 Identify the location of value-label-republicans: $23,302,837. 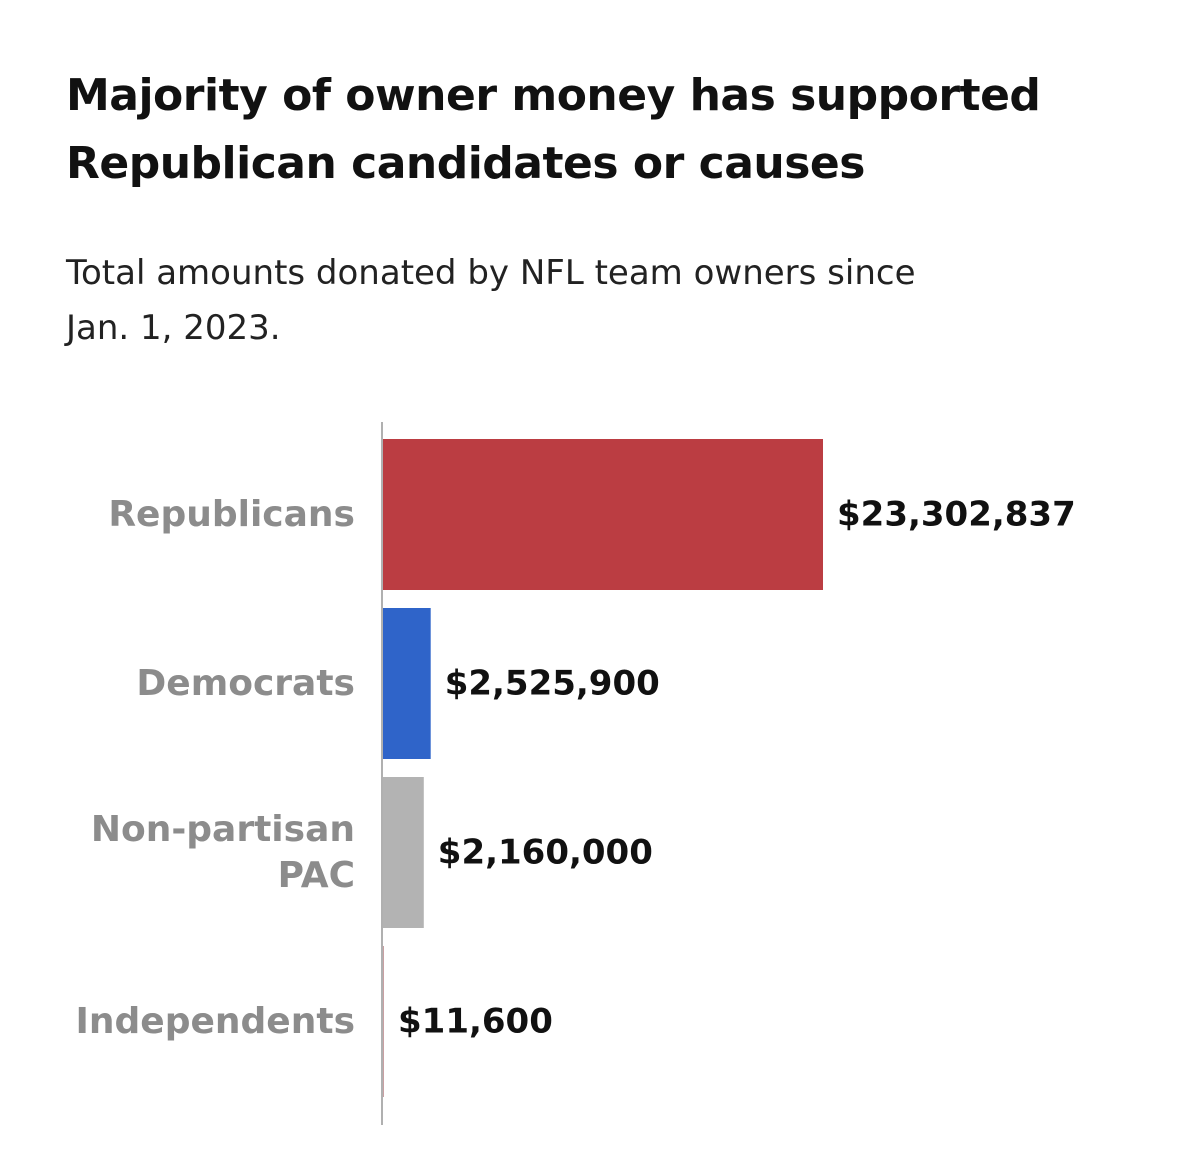
(956, 515).